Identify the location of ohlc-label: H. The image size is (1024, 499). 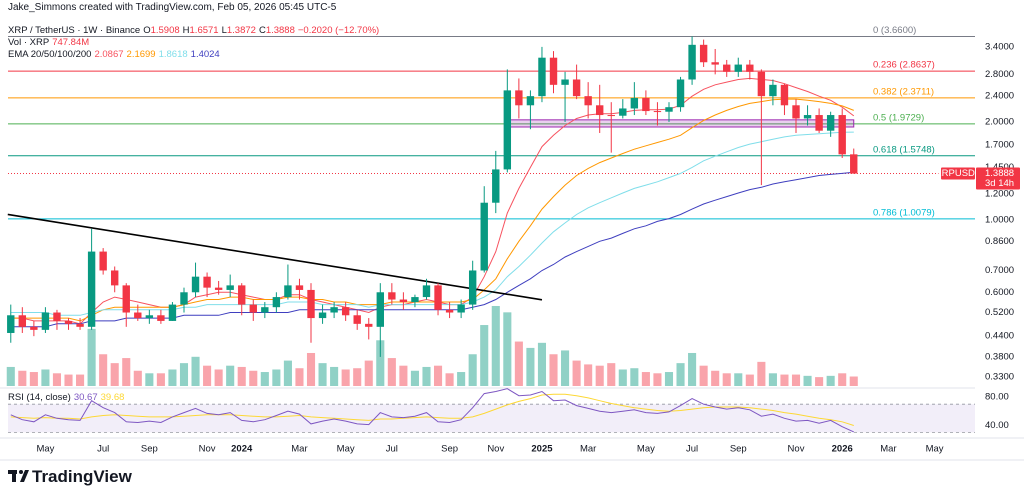
(186, 30).